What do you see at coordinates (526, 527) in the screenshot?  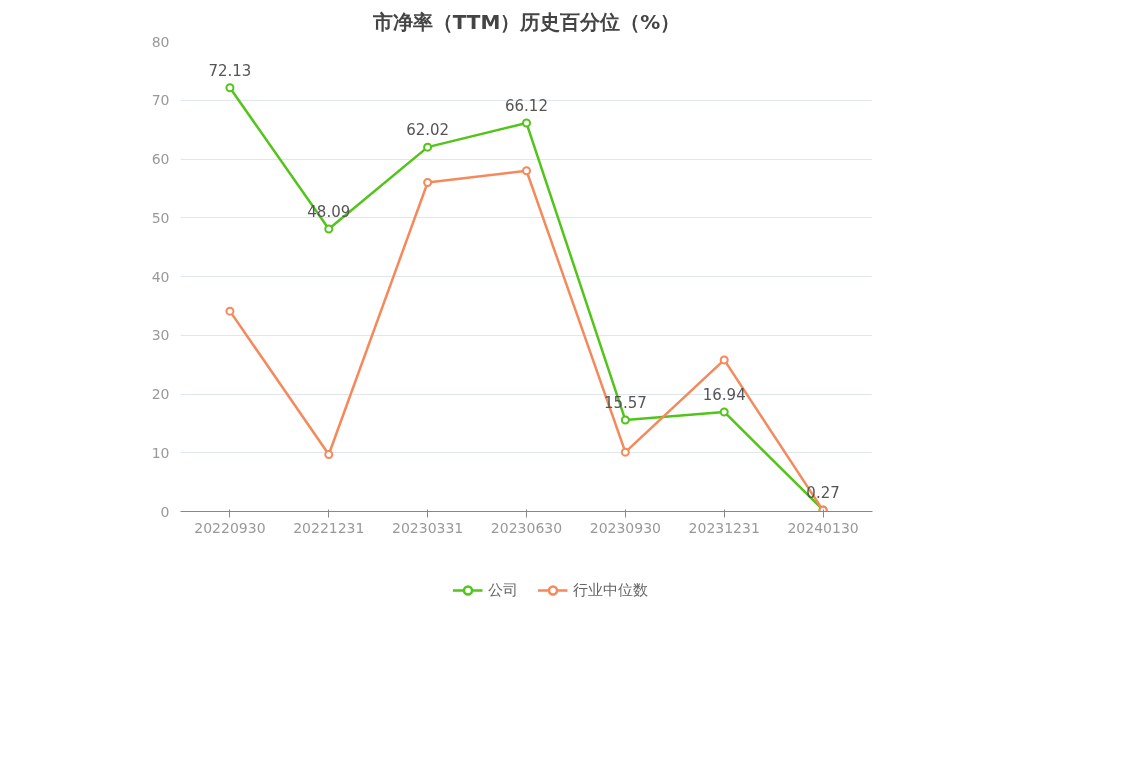 I see `x-tick-label: 20230630` at bounding box center [526, 527].